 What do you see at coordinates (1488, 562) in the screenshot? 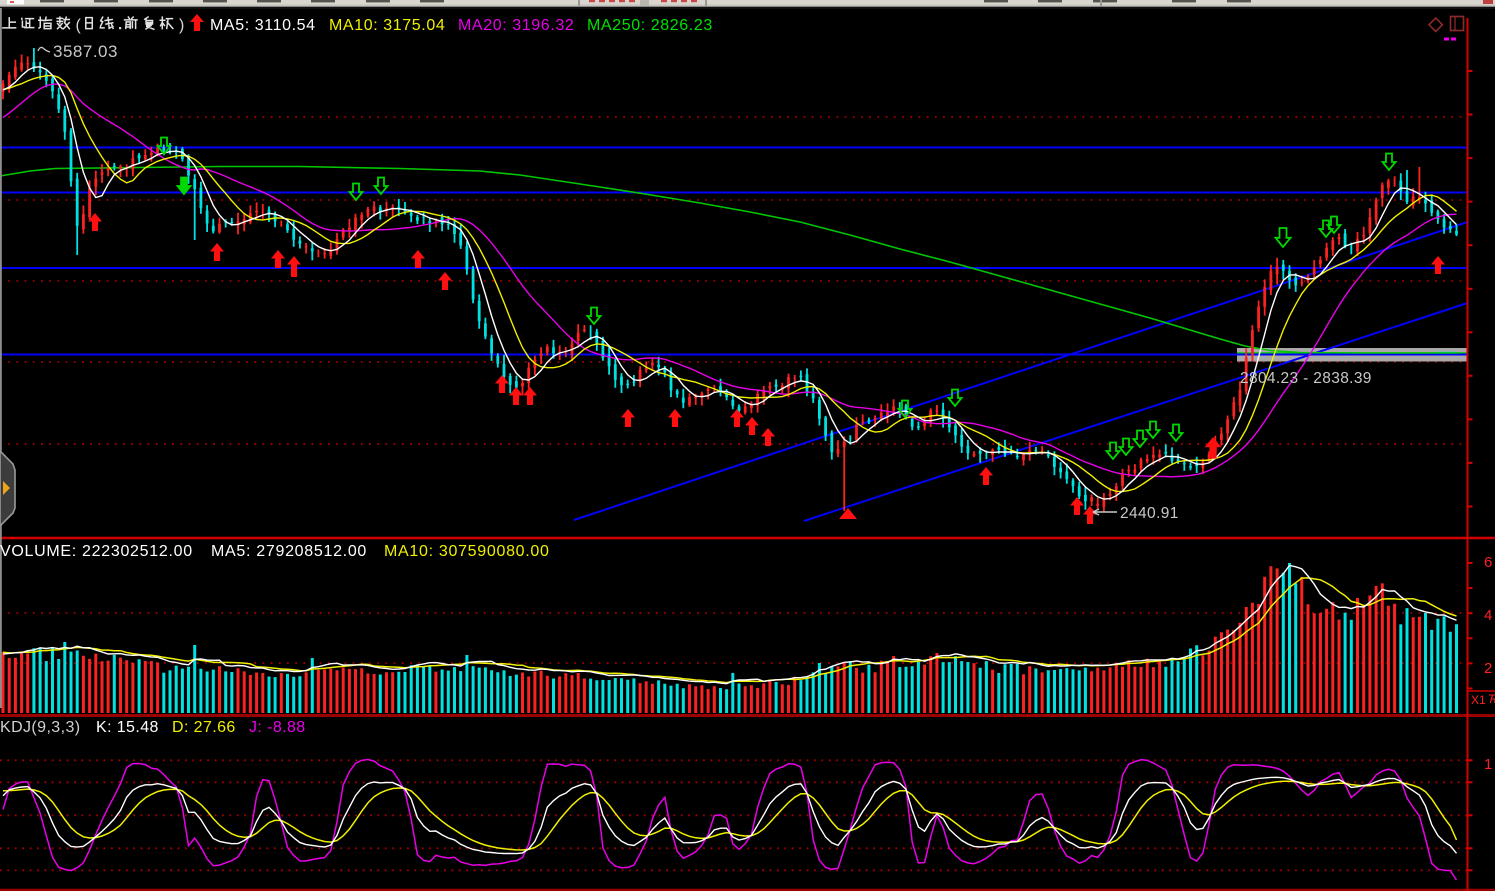
I see `svg-text: 6` at bounding box center [1488, 562].